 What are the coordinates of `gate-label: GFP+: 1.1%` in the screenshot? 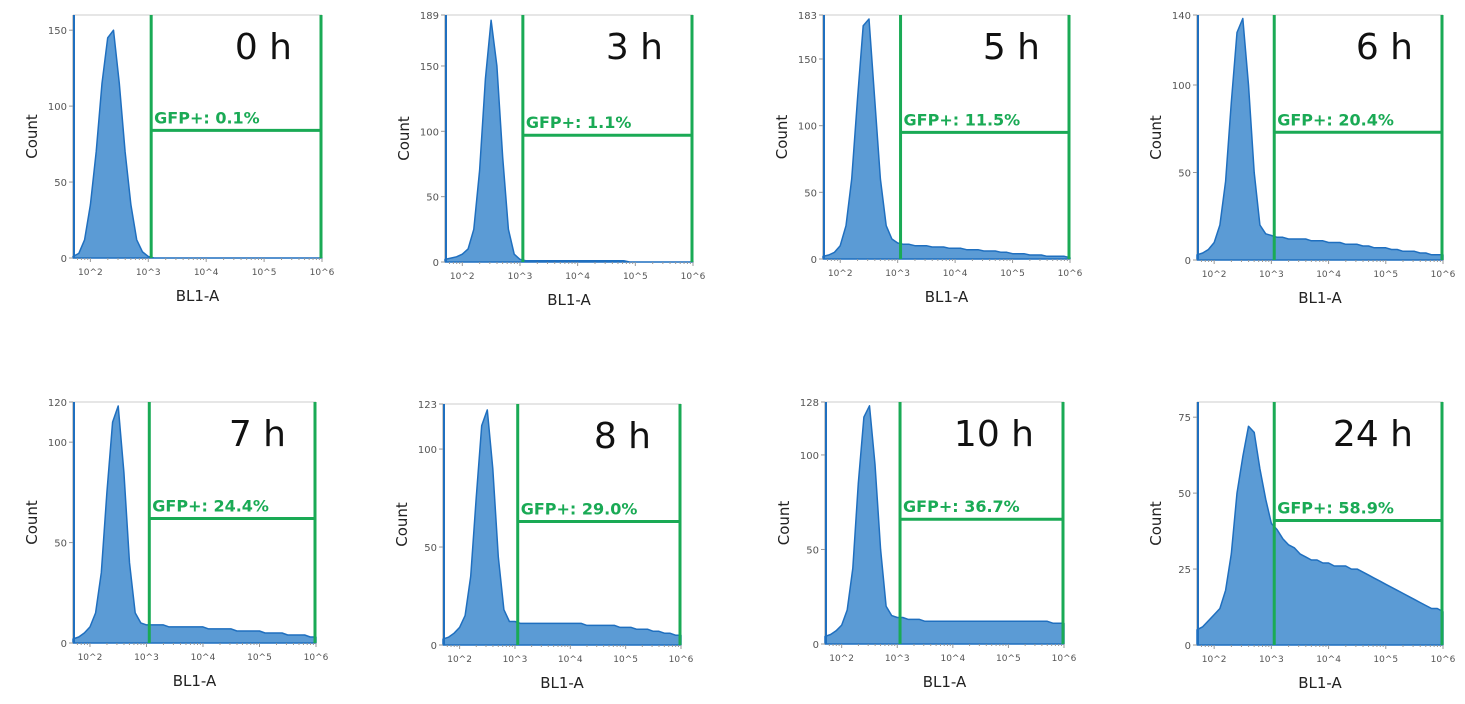 It's located at (579, 122).